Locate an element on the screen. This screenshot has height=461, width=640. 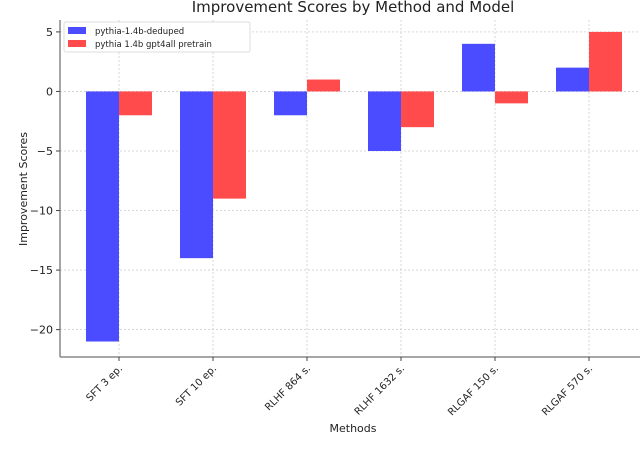
chart-title: Improvement Scores by Method and Model is located at coordinates (353, 8).